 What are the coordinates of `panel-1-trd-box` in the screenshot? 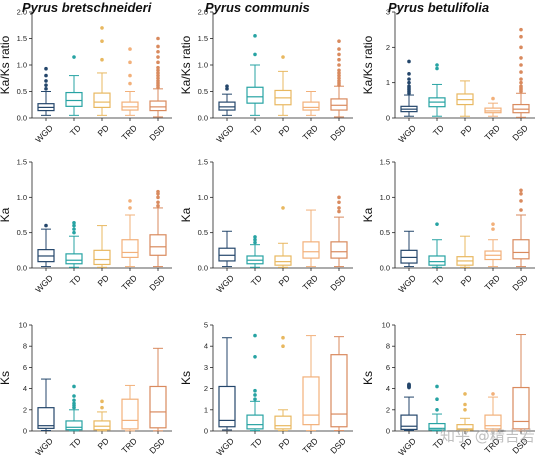 It's located at (130, 106).